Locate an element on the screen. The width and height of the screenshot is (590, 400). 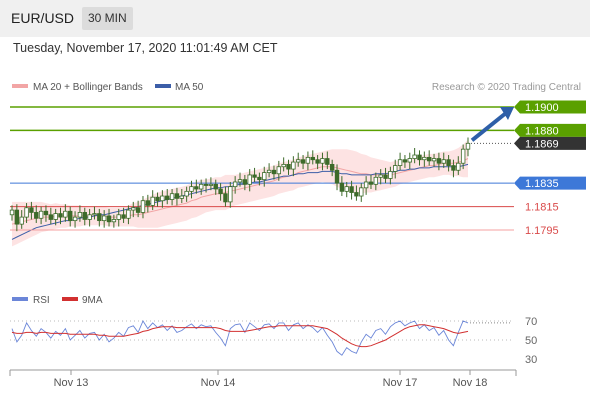
forecast-arrow-shaft is located at coordinates (489, 126).